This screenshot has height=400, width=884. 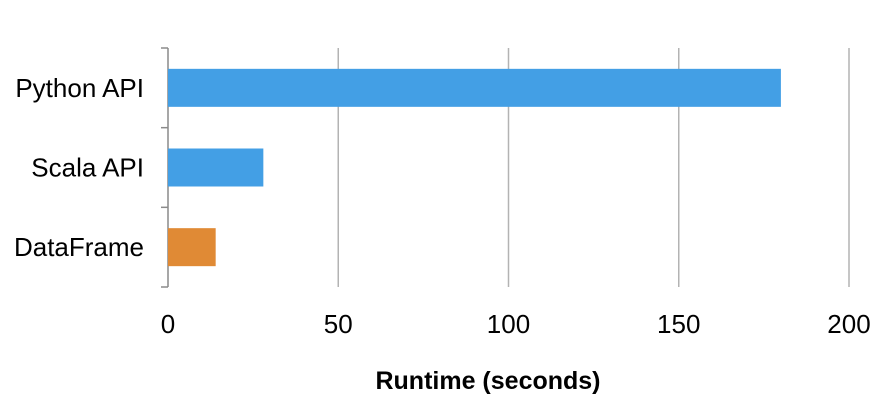 I want to click on x-tick-label: 50, so click(x=338, y=324).